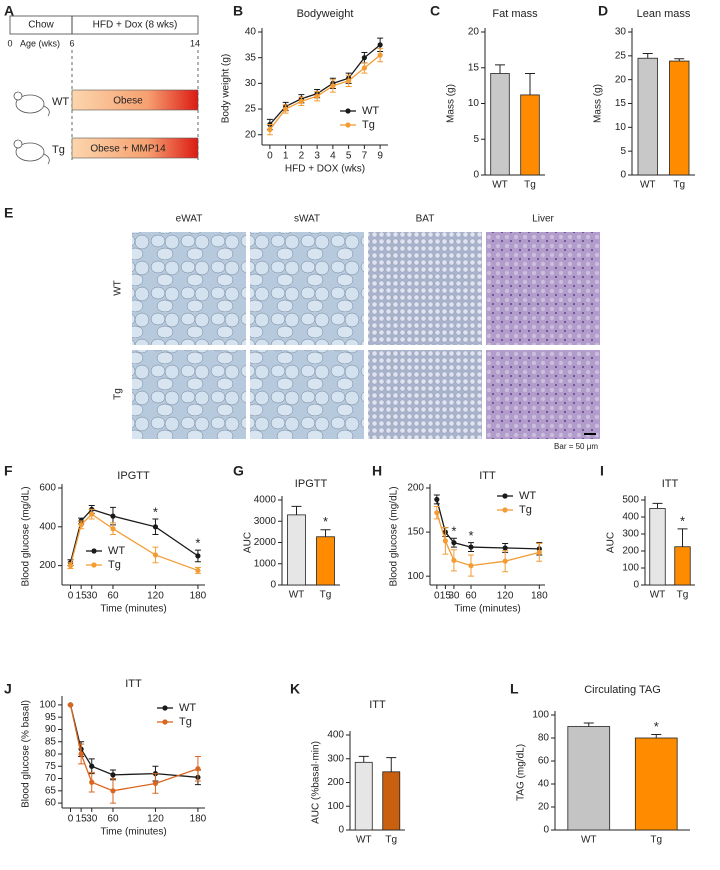 Image resolution: width=720 pixels, height=870 pixels. Describe the element at coordinates (307, 219) in the screenshot. I see `column-label: sWAT` at that location.